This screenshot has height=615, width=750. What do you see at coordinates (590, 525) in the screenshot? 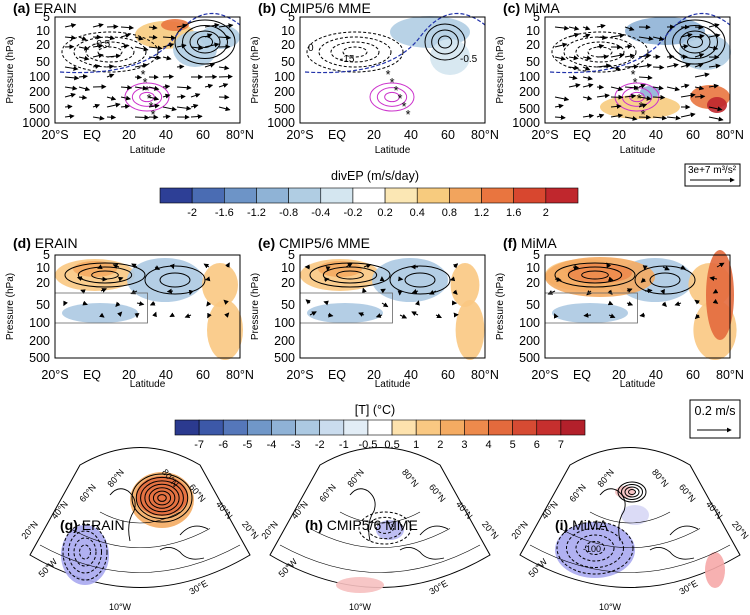
I see `panel-name: MiMA` at bounding box center [590, 525].